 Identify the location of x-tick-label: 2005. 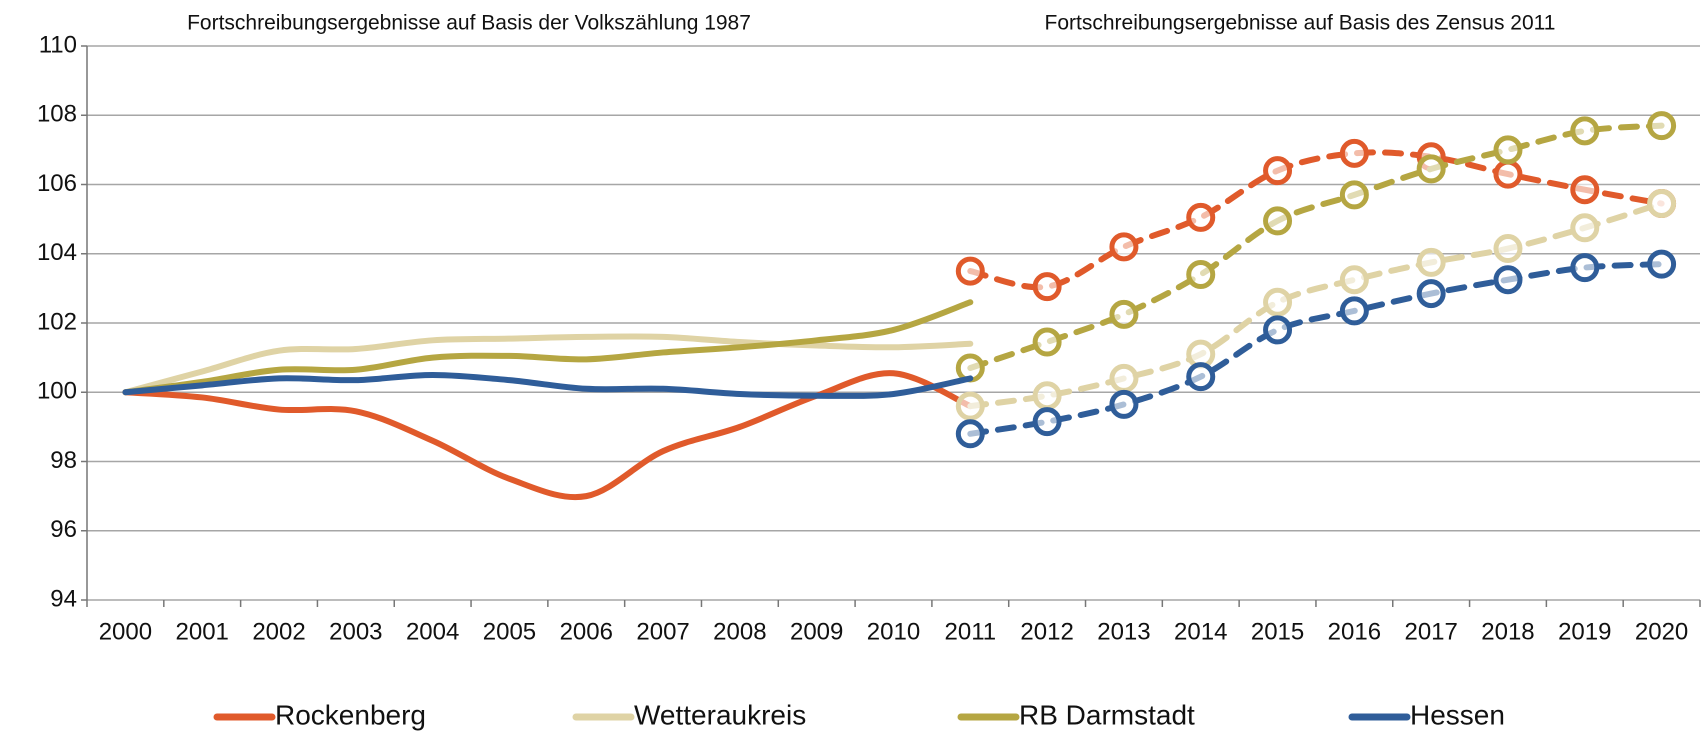
(509, 631).